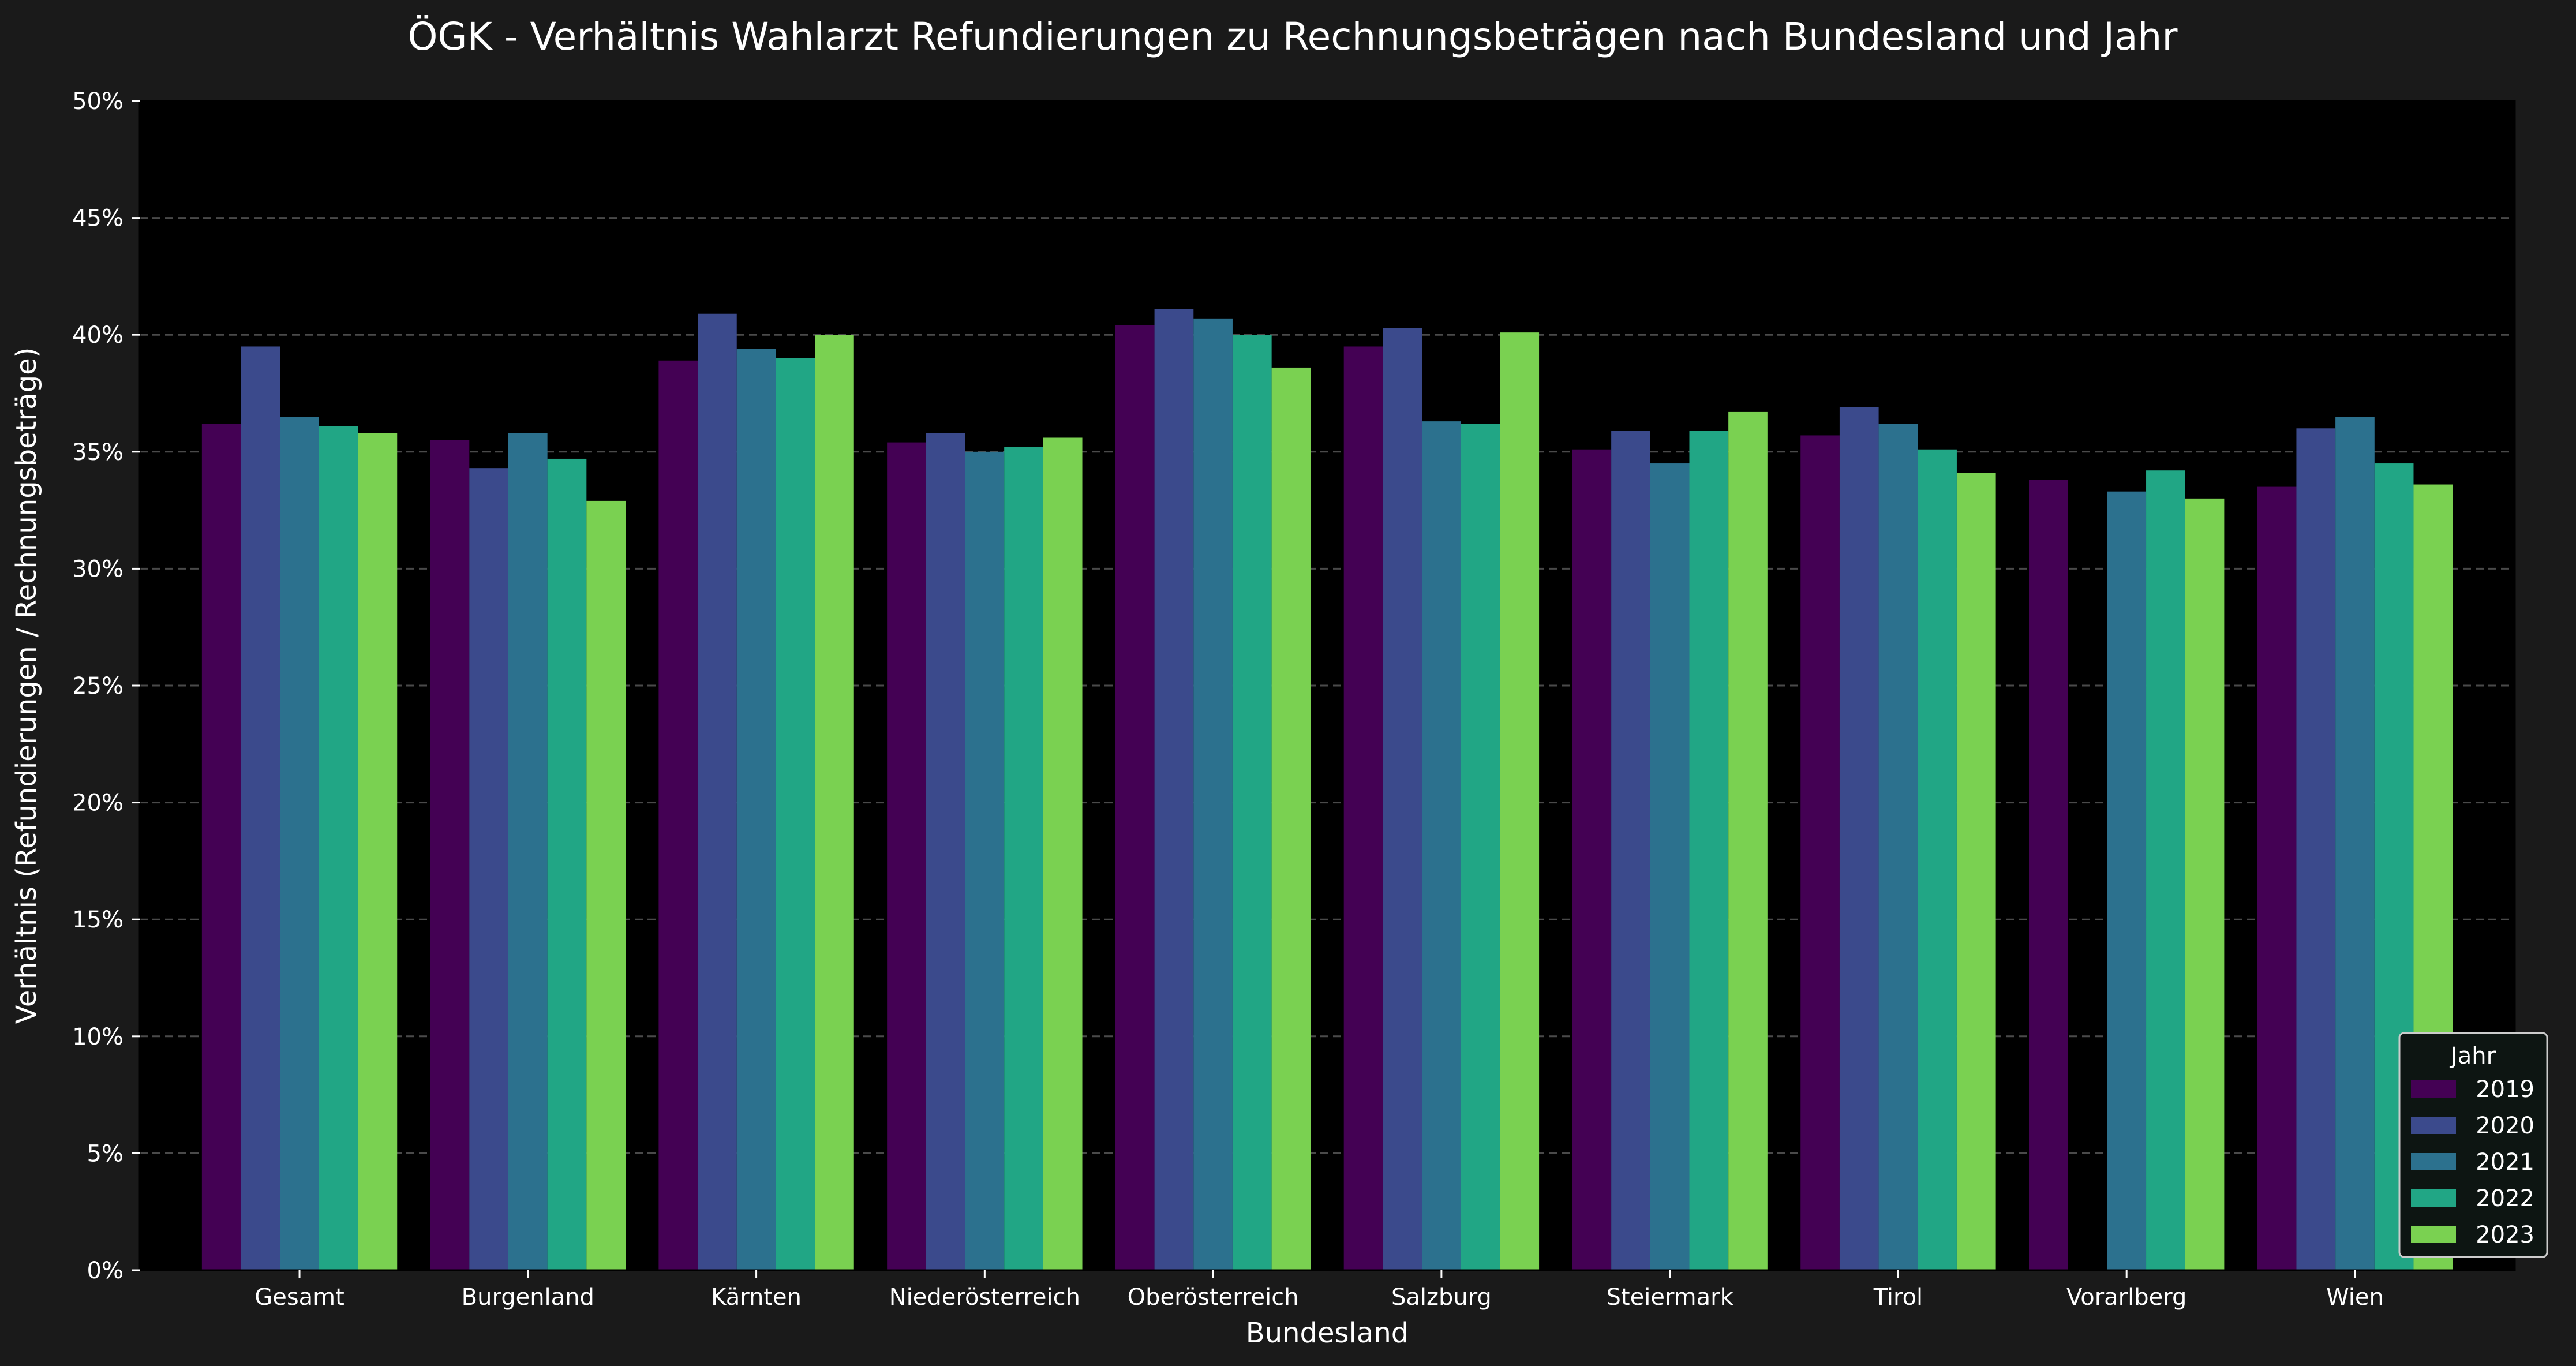 Image resolution: width=2576 pixels, height=1366 pixels. Describe the element at coordinates (97, 920) in the screenshot. I see `y-tick-label: 15%` at that location.